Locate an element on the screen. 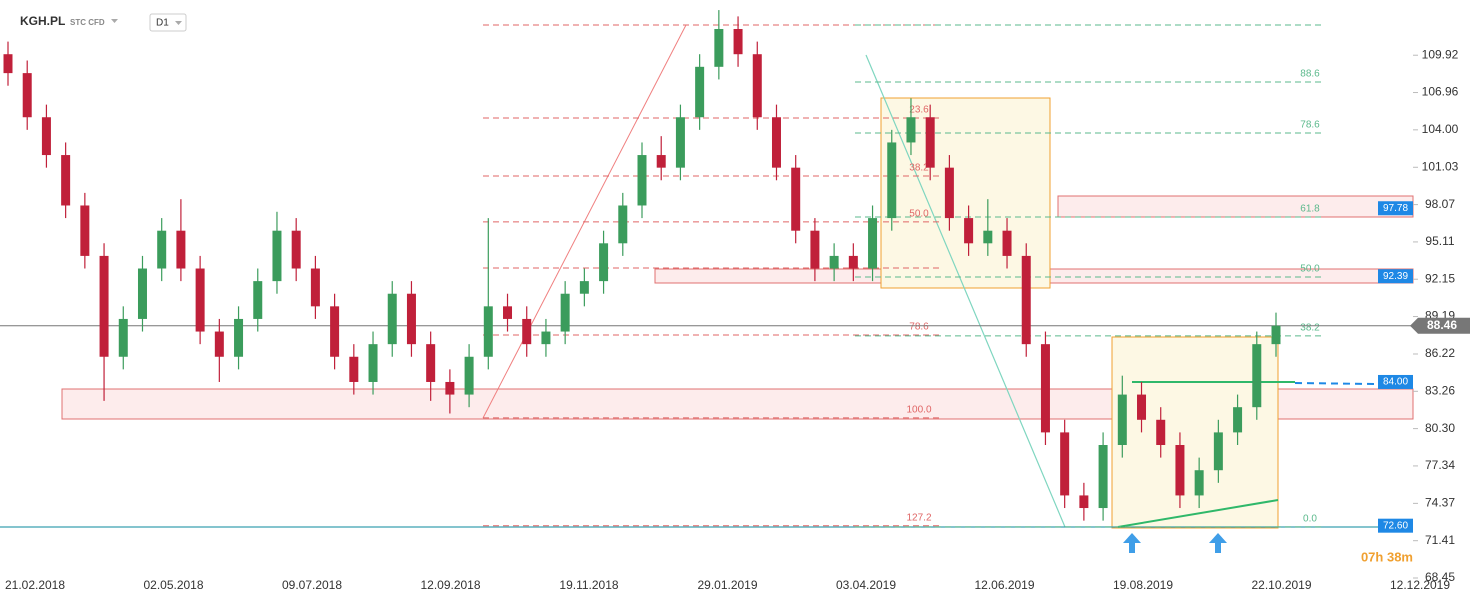 Image resolution: width=1482 pixels, height=604 pixels. x-tick-label: 12.06.2019 is located at coordinates (1004, 585).